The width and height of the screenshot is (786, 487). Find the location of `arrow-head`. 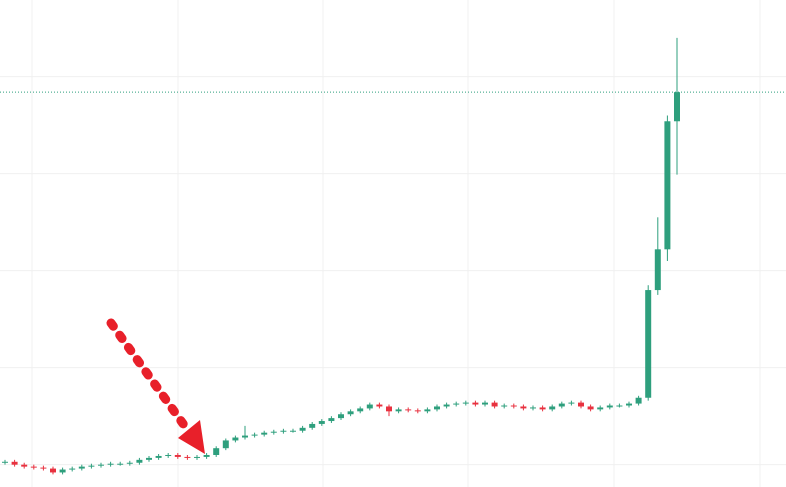

arrow-head is located at coordinates (191, 437).